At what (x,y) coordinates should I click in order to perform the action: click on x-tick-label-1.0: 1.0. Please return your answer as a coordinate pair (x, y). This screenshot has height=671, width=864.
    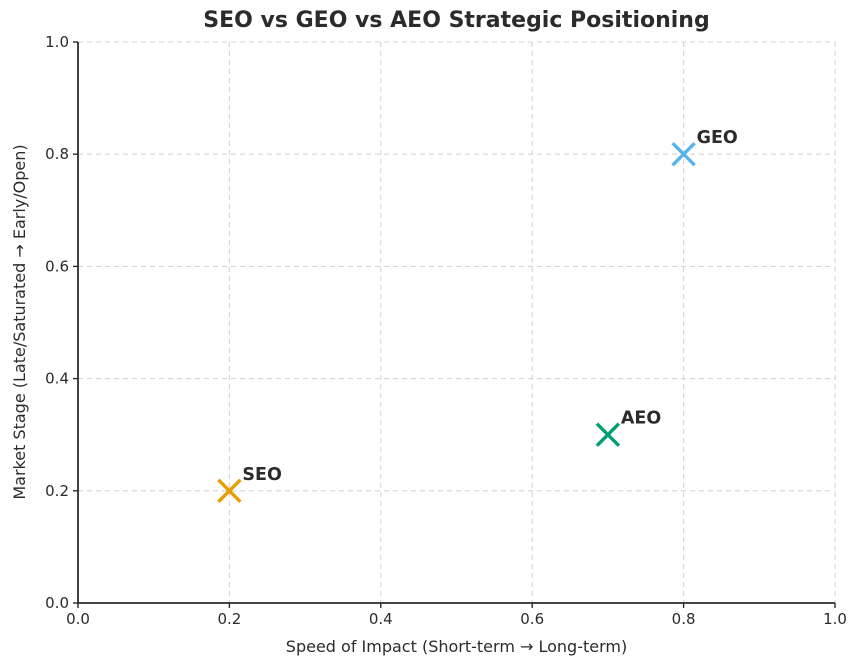
    Looking at the image, I should click on (835, 619).